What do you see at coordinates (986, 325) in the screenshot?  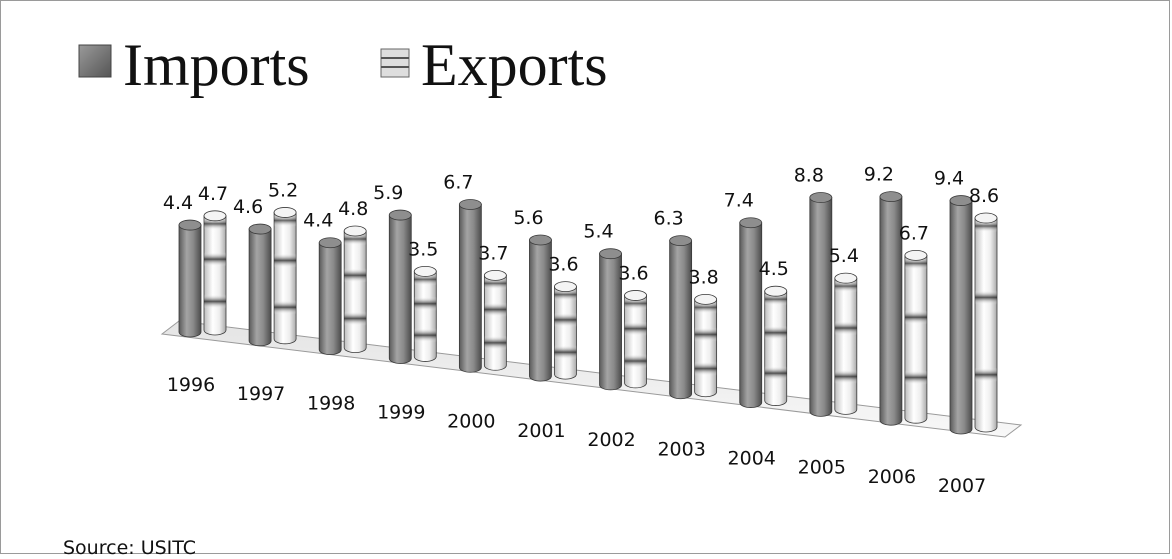 I see `bar-exports-2007-body` at bounding box center [986, 325].